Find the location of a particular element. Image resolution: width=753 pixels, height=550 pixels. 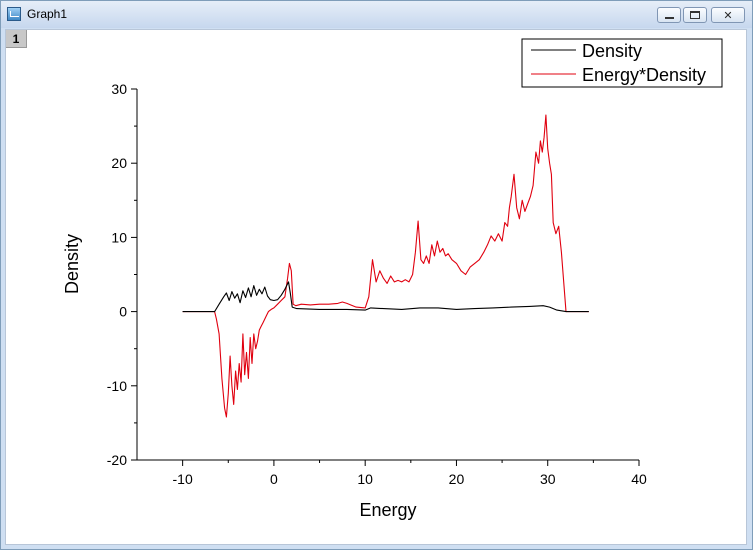

minimize-icon is located at coordinates (669, 18).